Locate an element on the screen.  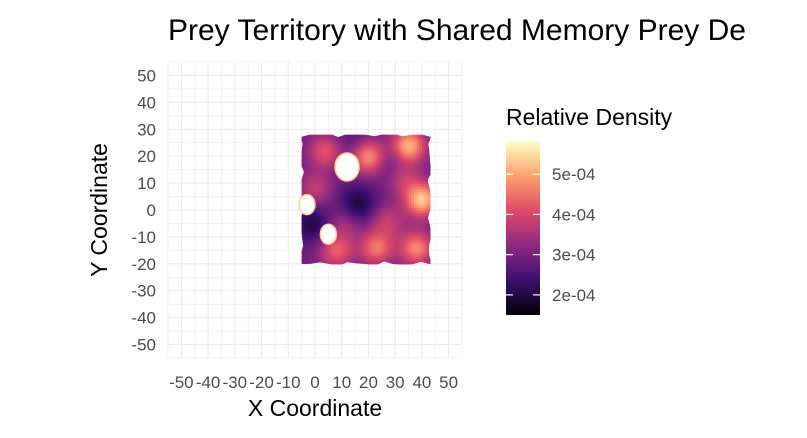
x-tick-label: -10 is located at coordinates (288, 382).